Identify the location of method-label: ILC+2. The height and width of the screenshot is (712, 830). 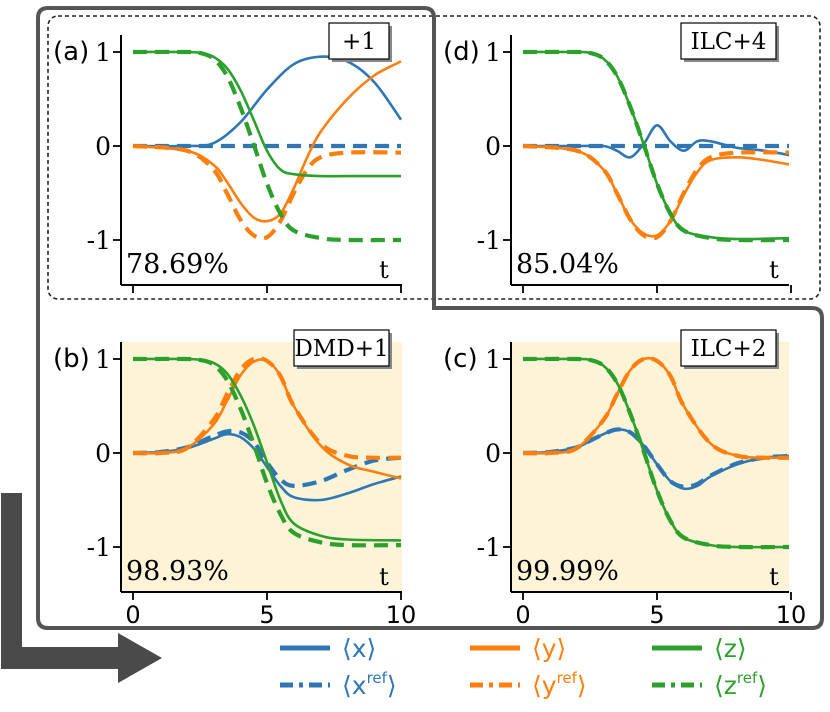
(729, 349).